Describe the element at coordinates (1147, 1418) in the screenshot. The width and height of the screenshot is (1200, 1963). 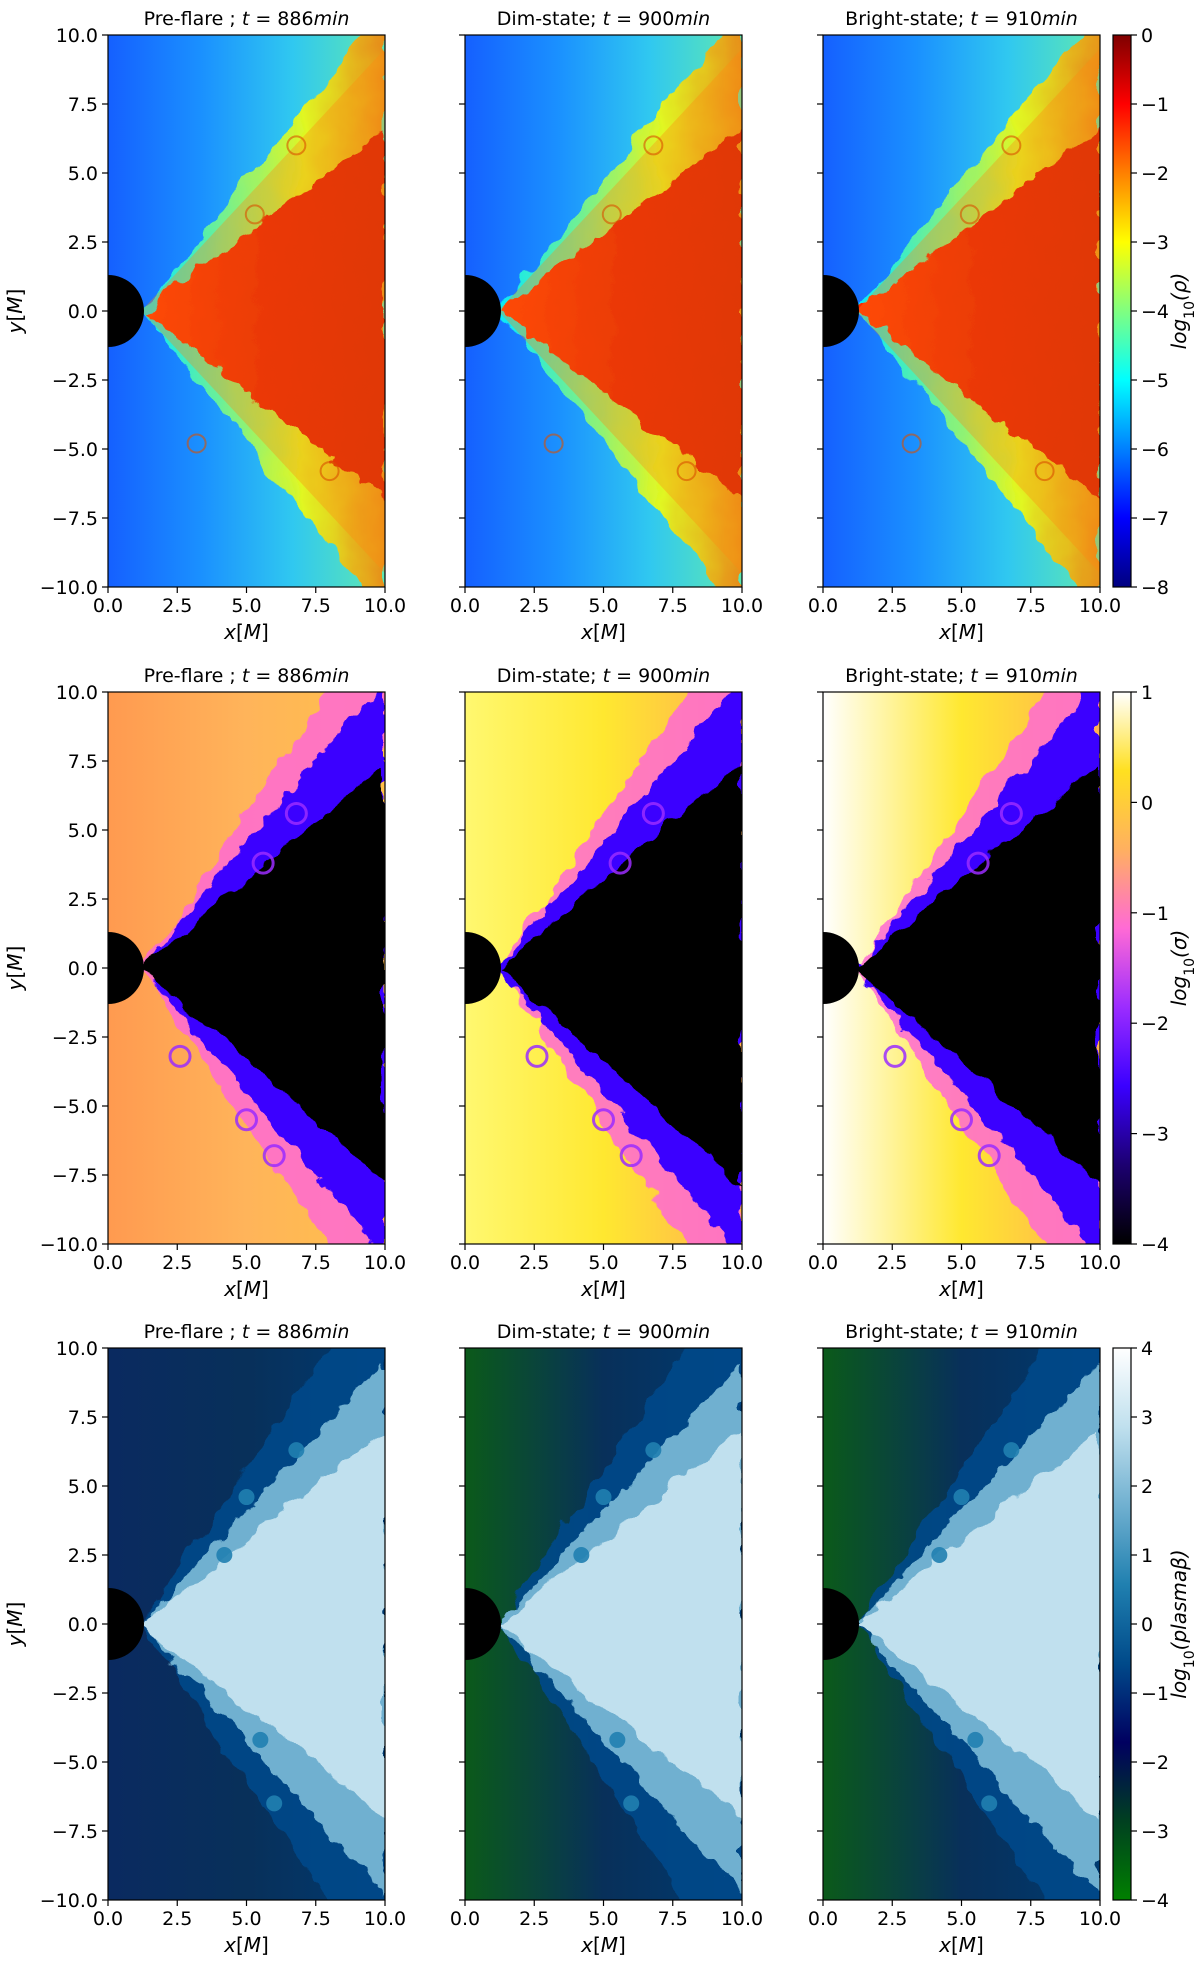
I see `colorbar-tick-label: 3` at that location.